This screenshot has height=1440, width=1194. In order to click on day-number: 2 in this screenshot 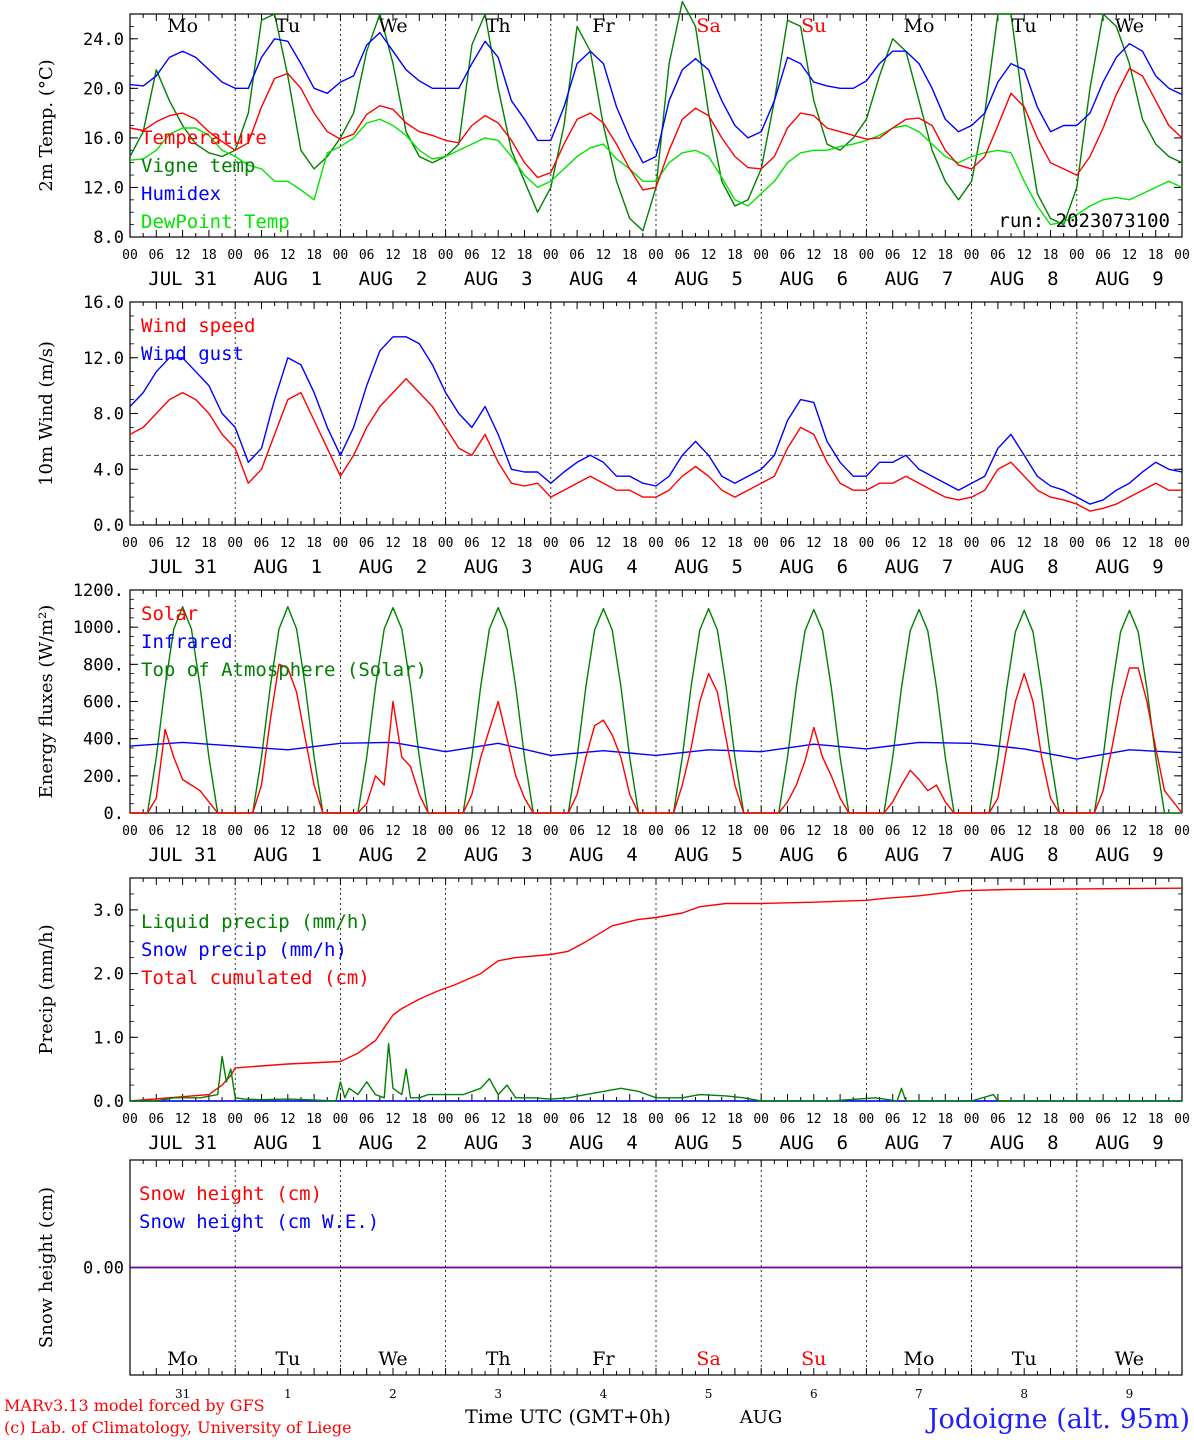, I will do `click(393, 1394)`.